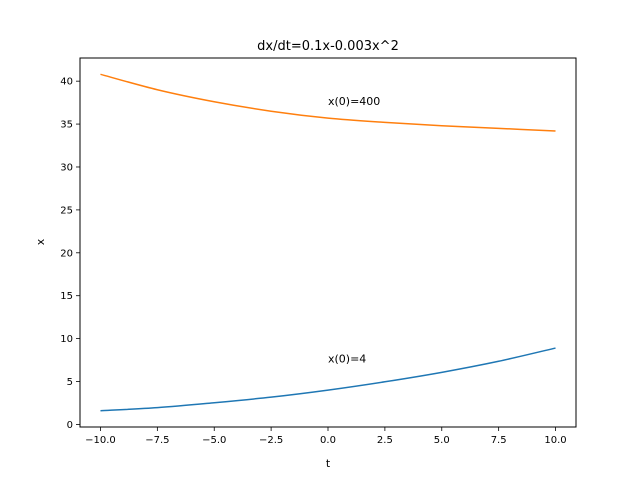 The image size is (640, 480). I want to click on x-axis: −10.0 −7.5 −5.0 −2.5 0.0 2.5 5.0 7.5 10.0, so click(326, 436).